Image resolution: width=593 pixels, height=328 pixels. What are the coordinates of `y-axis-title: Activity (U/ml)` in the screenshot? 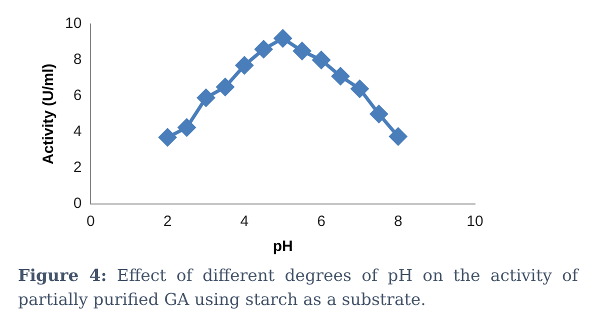 It's located at (49, 114).